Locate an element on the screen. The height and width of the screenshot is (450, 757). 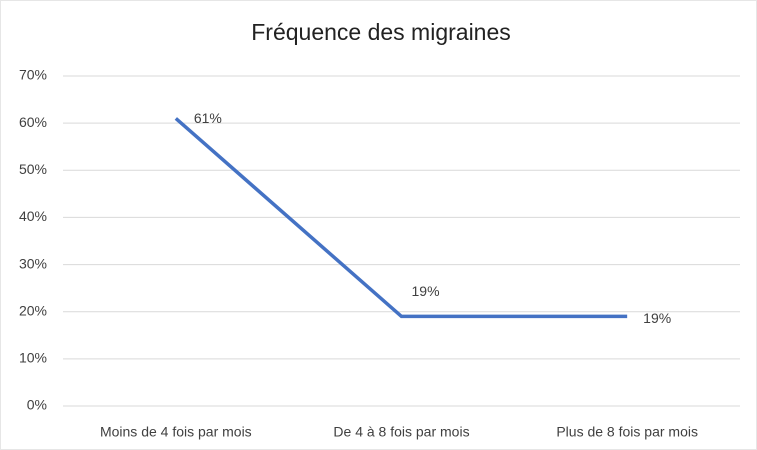
y-tick-label: 70% is located at coordinates (33, 75).